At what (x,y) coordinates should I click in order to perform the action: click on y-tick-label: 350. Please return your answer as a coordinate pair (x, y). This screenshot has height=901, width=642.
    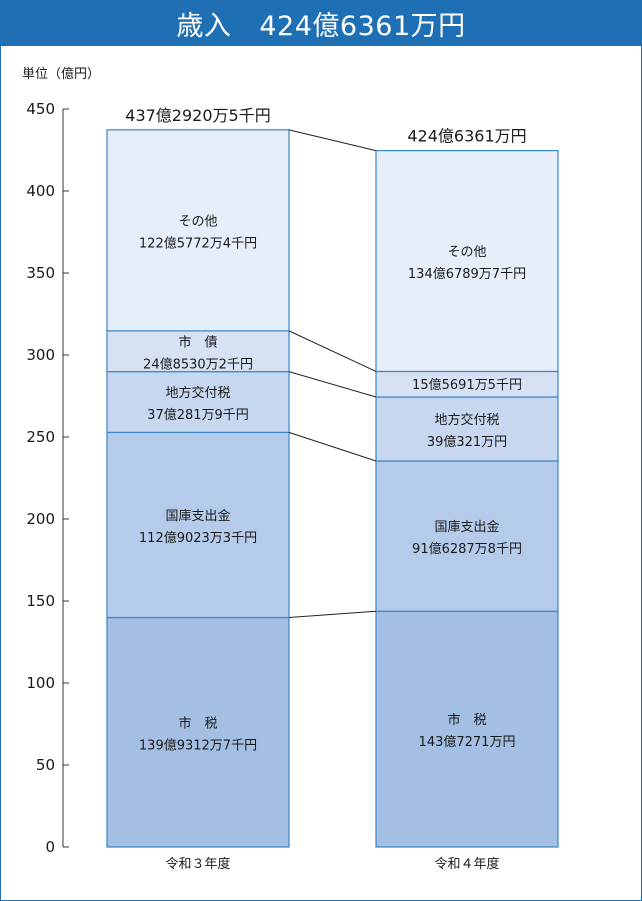
    Looking at the image, I should click on (40, 273).